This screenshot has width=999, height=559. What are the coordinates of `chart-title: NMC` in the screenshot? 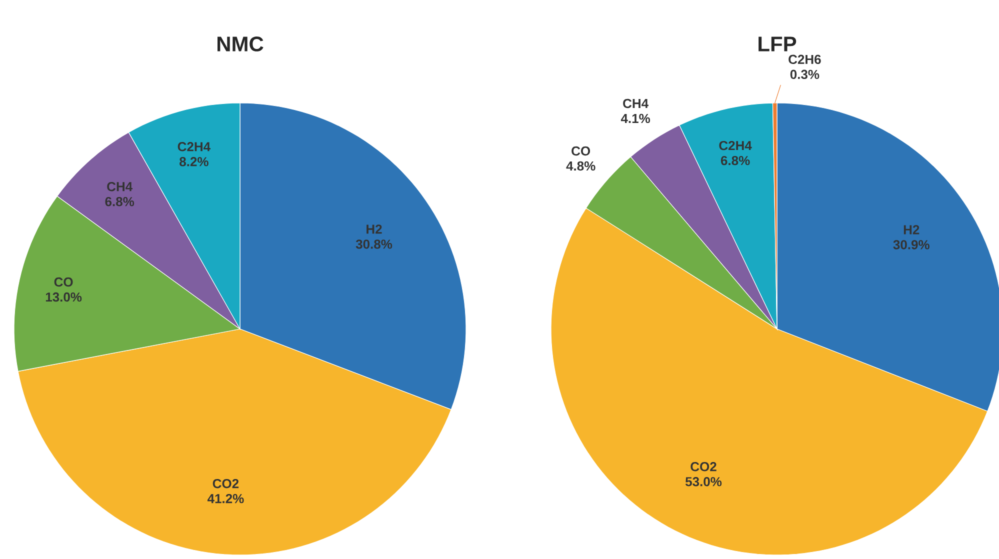 It's located at (241, 44).